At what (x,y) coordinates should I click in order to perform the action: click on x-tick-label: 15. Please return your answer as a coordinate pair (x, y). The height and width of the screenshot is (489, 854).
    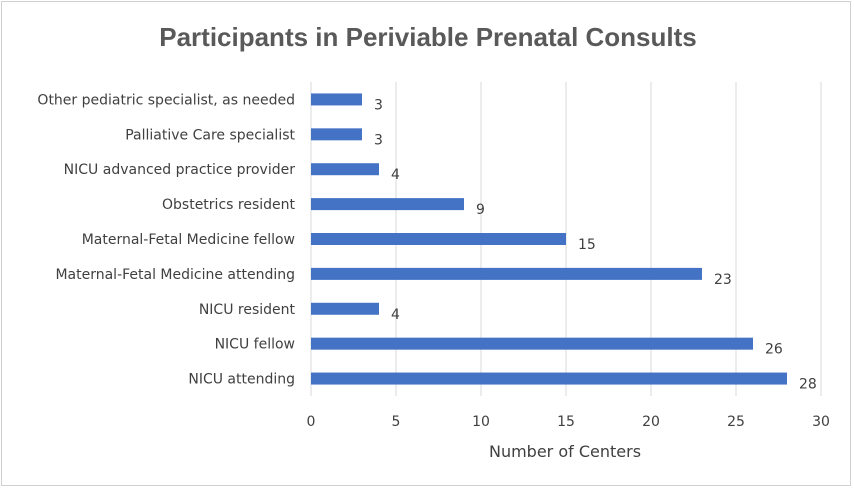
    Looking at the image, I should click on (566, 422).